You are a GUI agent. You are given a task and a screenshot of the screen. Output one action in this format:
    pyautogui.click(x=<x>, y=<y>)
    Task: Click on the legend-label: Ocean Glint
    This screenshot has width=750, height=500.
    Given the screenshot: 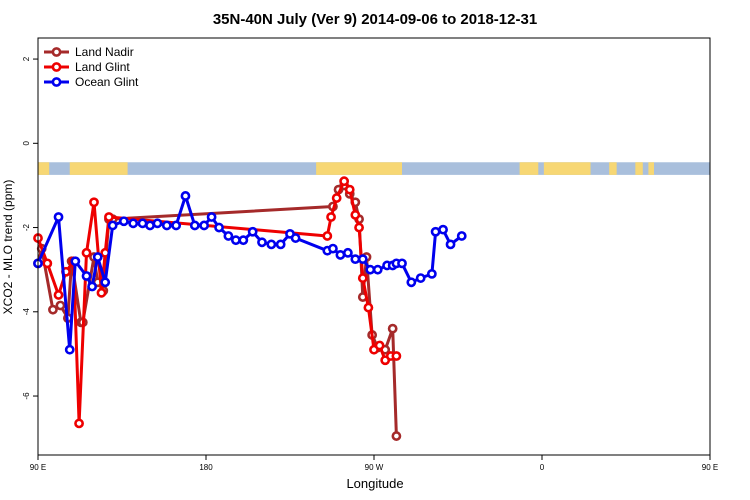 What is the action you would take?
    pyautogui.click(x=107, y=82)
    